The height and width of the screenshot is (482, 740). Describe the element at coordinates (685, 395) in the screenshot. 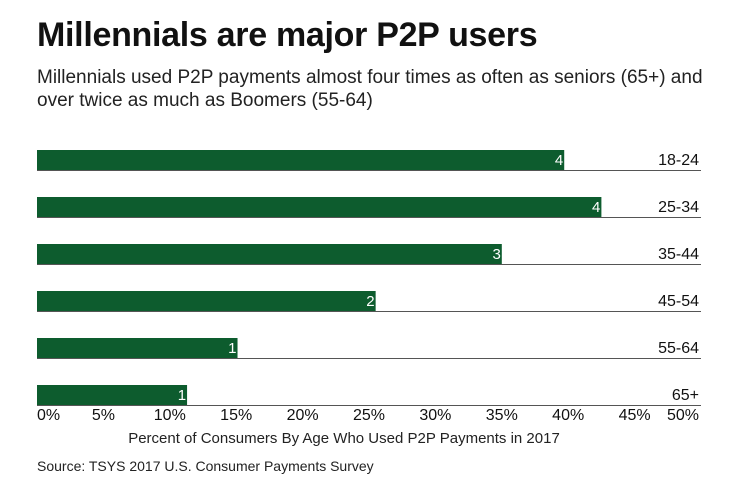

I see `category-label: 65+` at that location.